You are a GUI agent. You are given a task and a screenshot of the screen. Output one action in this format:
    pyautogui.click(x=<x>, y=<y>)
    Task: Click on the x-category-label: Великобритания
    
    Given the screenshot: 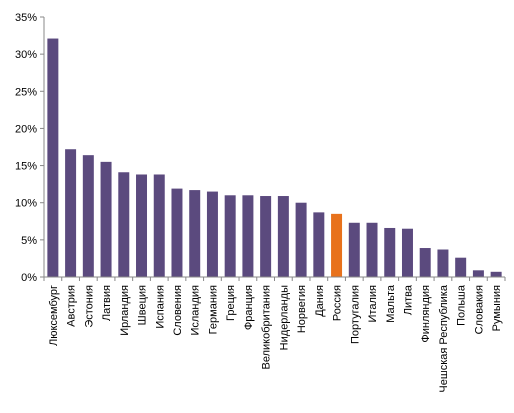 What is the action you would take?
    pyautogui.click(x=267, y=327)
    